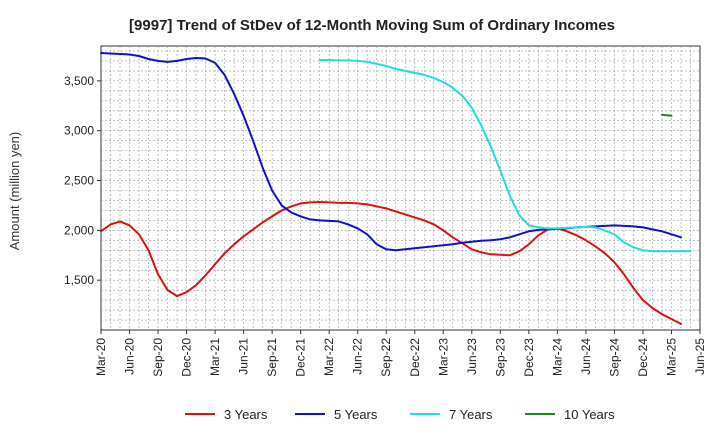 The height and width of the screenshot is (440, 720). Describe the element at coordinates (215, 357) in the screenshot. I see `x-tick-label: Mar-21` at that location.